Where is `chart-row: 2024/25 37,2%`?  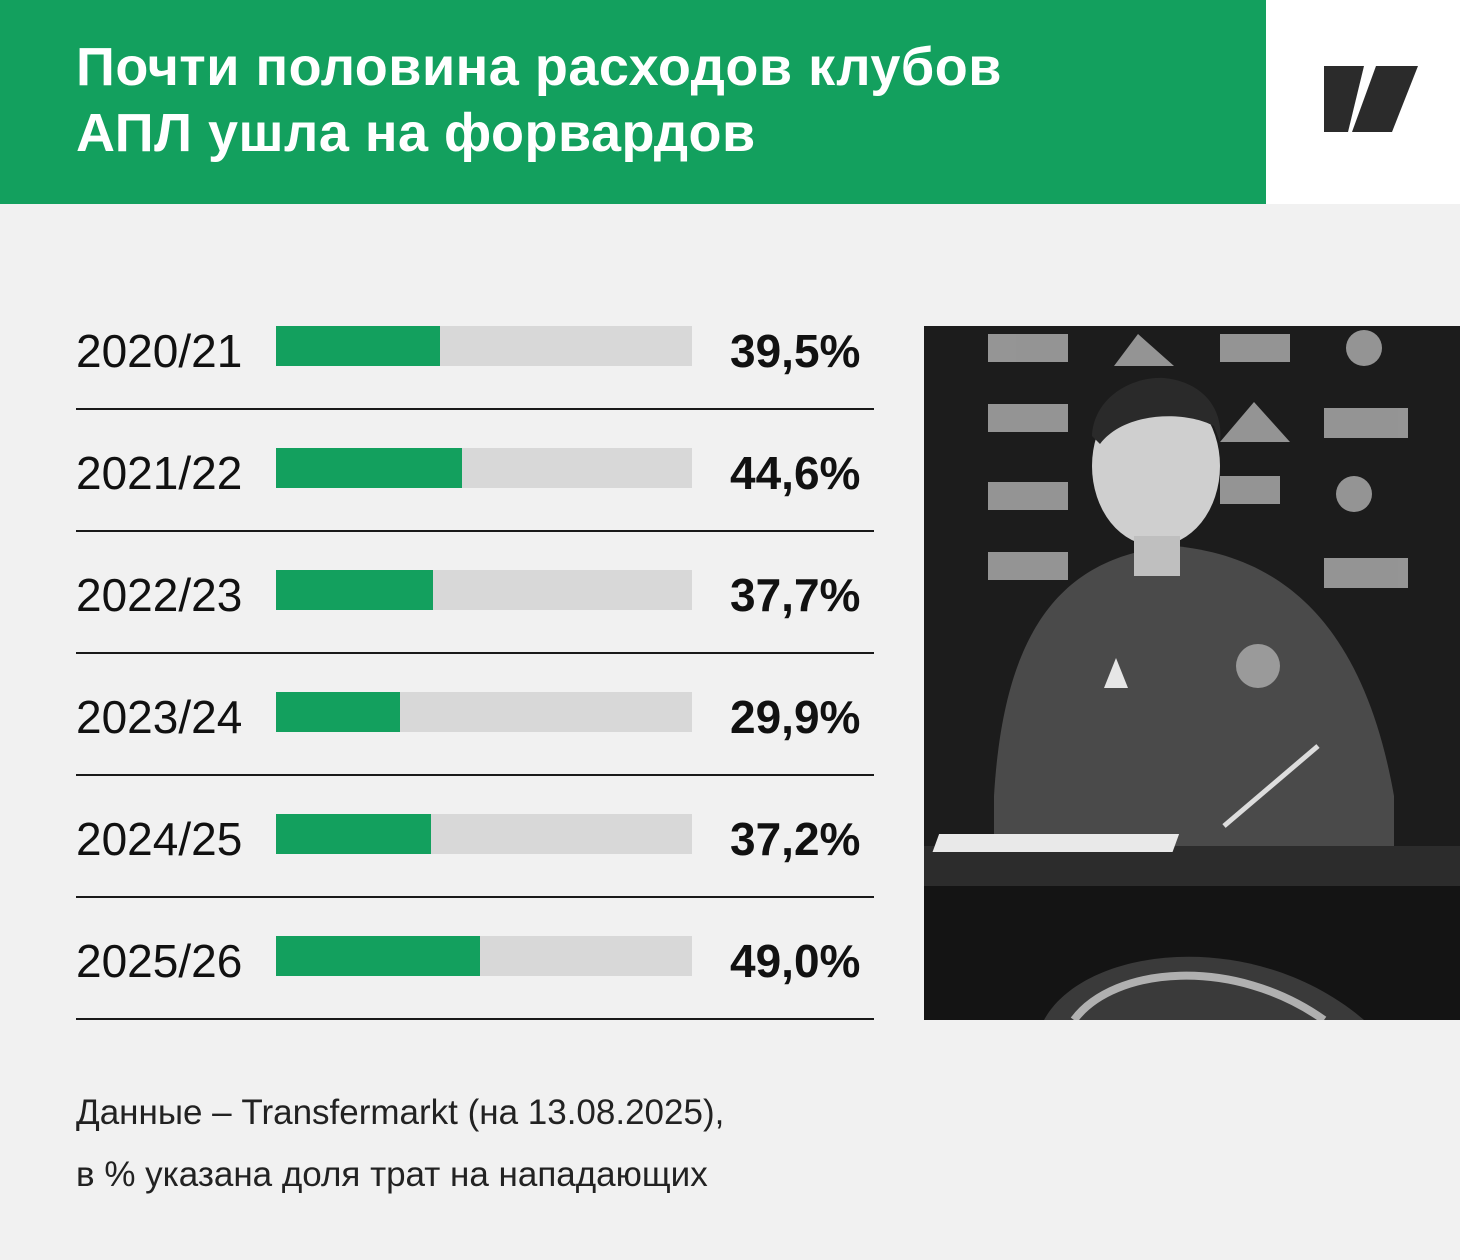 chart-row: 2024/25 37,2% is located at coordinates (475, 875).